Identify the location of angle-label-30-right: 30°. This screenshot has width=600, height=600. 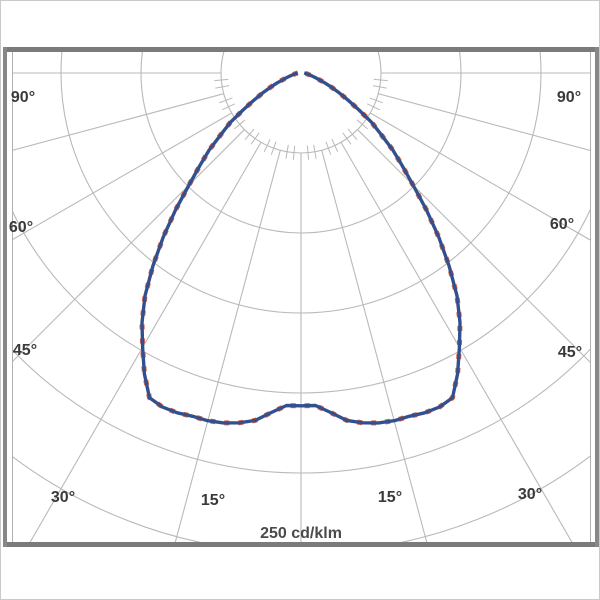
(530, 494).